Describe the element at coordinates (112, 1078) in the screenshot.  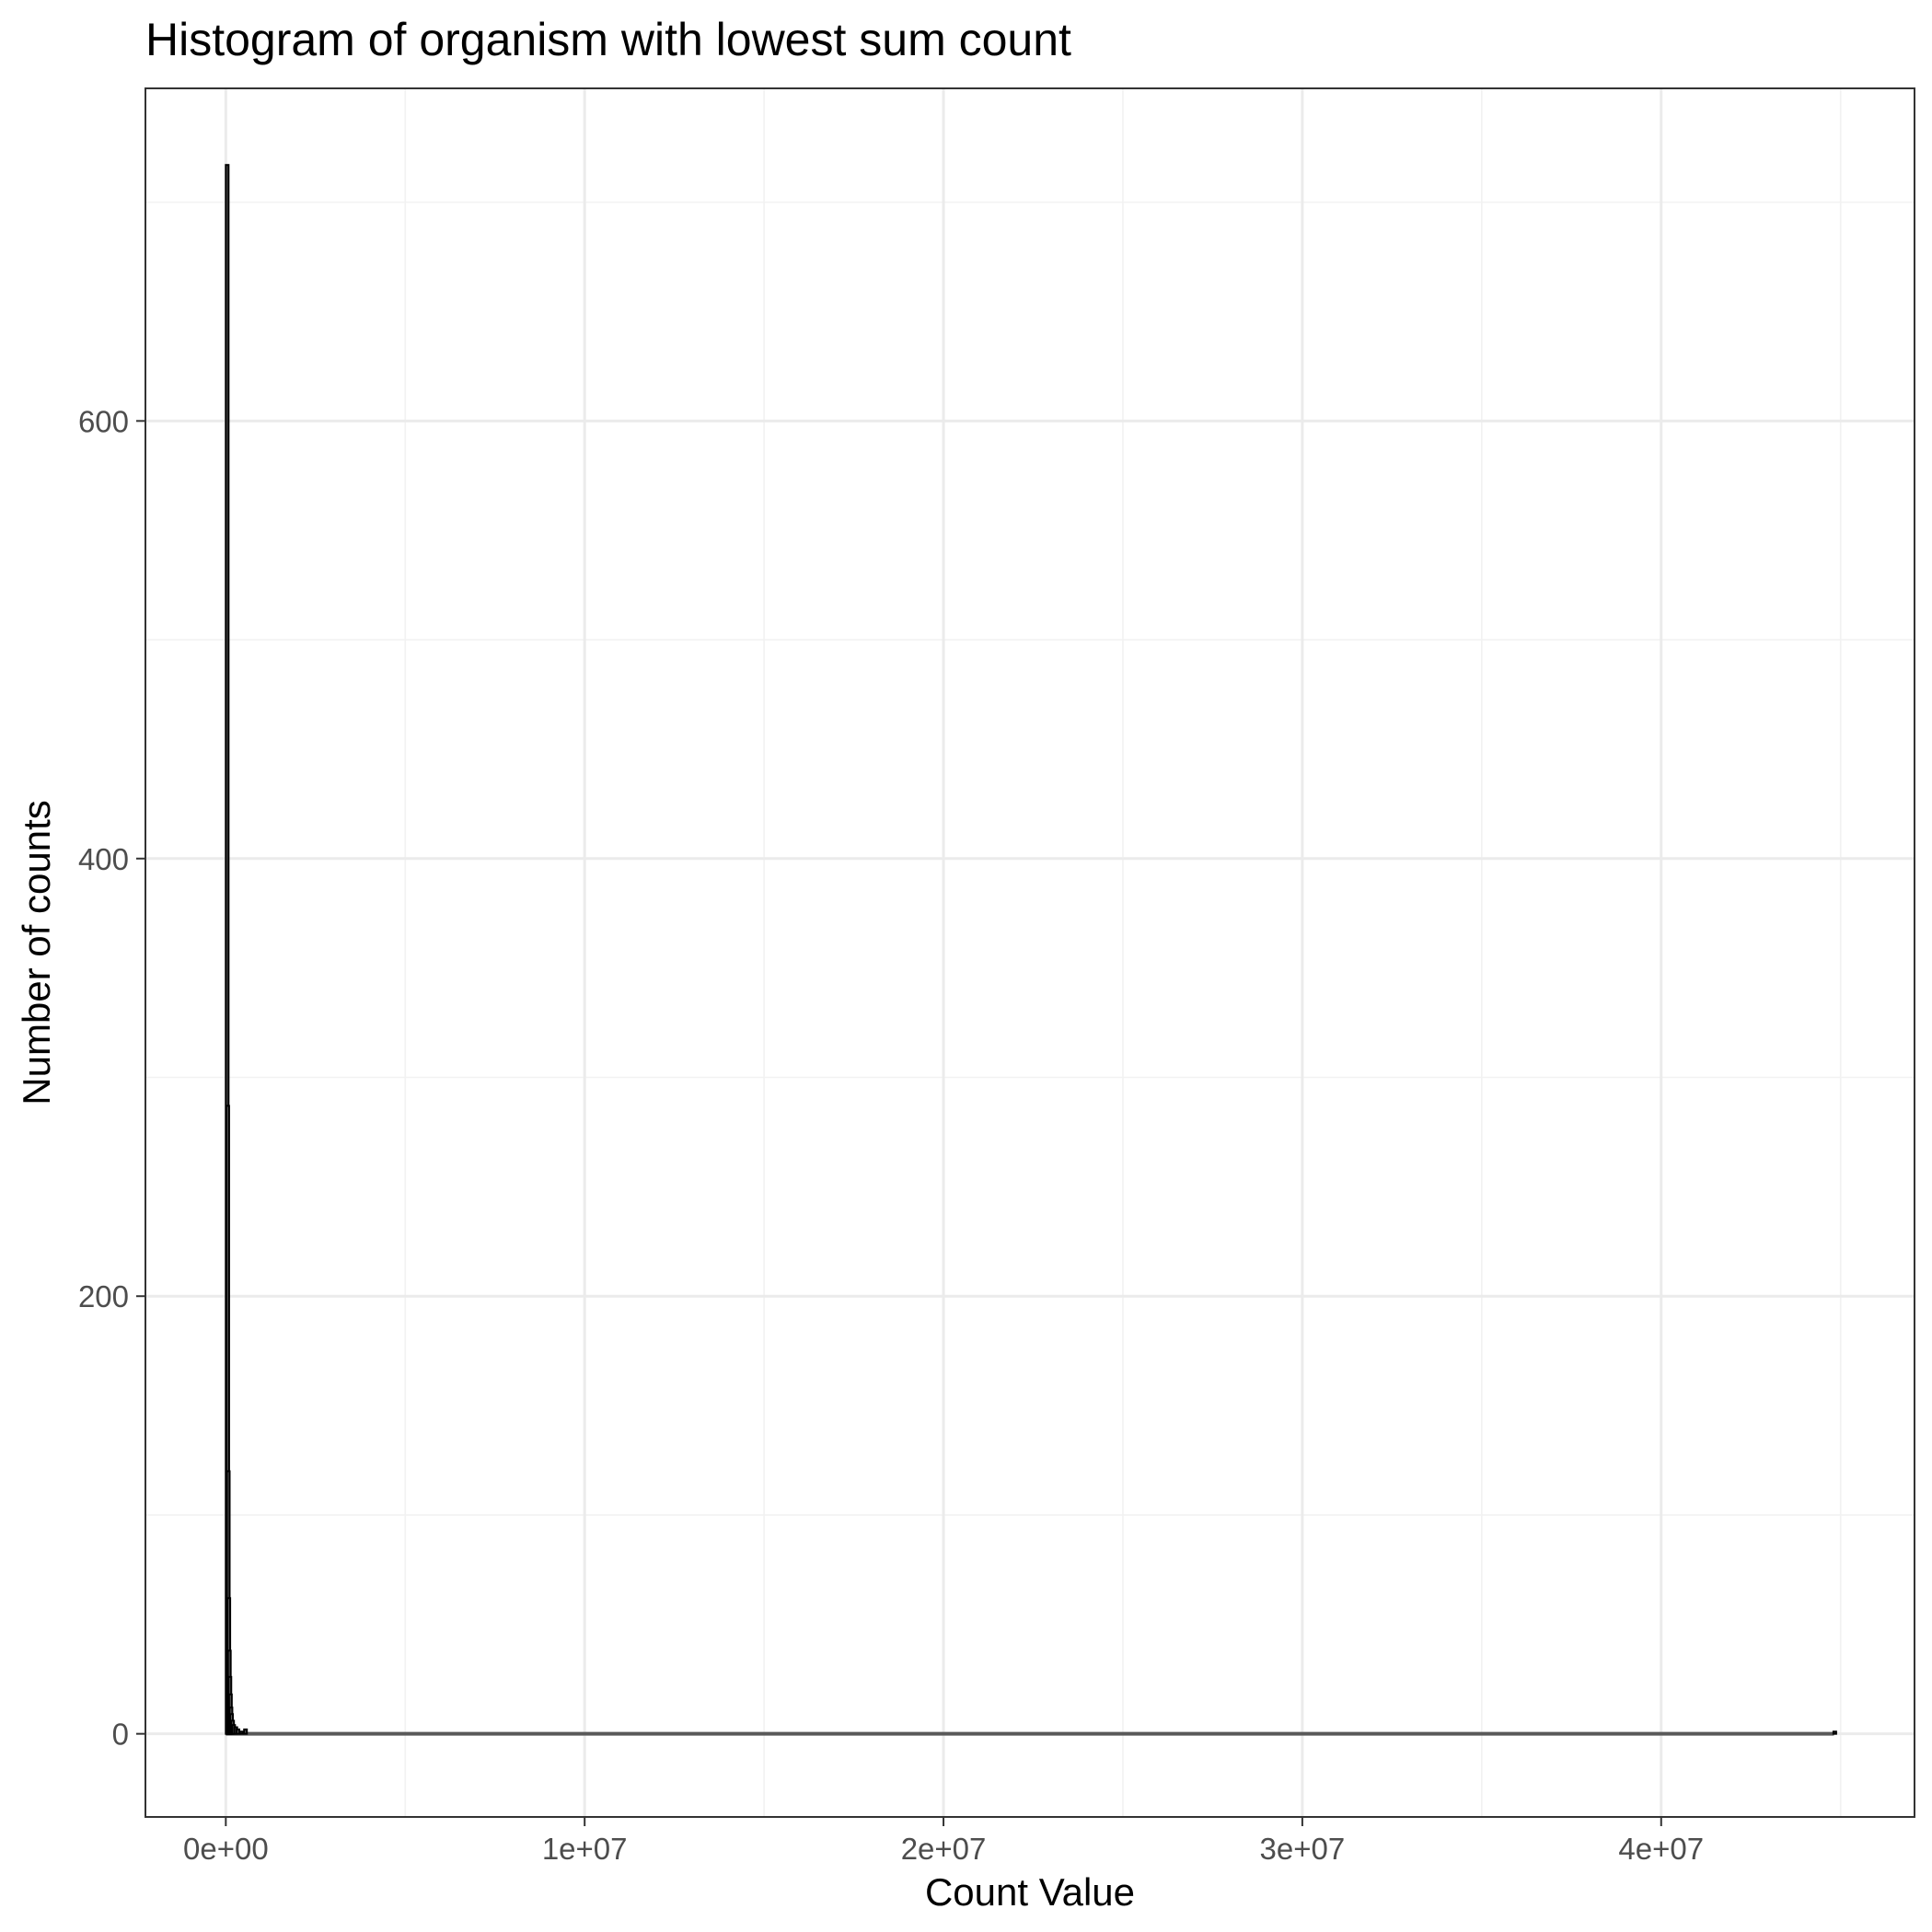
I see `y-axis: 0 200 400 600` at that location.